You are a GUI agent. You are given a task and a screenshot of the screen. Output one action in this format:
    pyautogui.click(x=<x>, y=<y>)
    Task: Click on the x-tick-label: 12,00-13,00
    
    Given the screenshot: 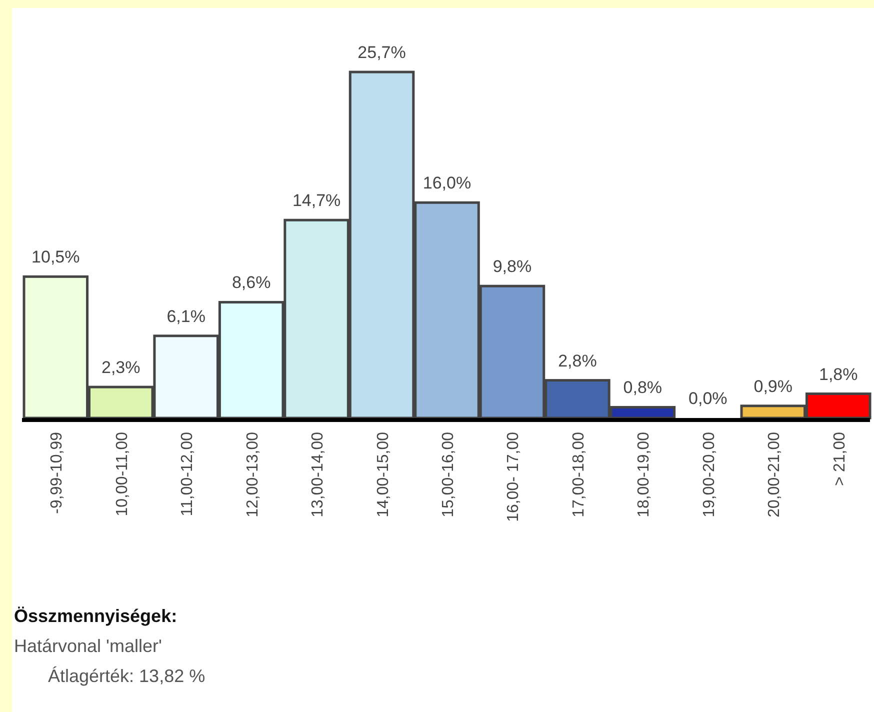 What is the action you would take?
    pyautogui.click(x=253, y=475)
    